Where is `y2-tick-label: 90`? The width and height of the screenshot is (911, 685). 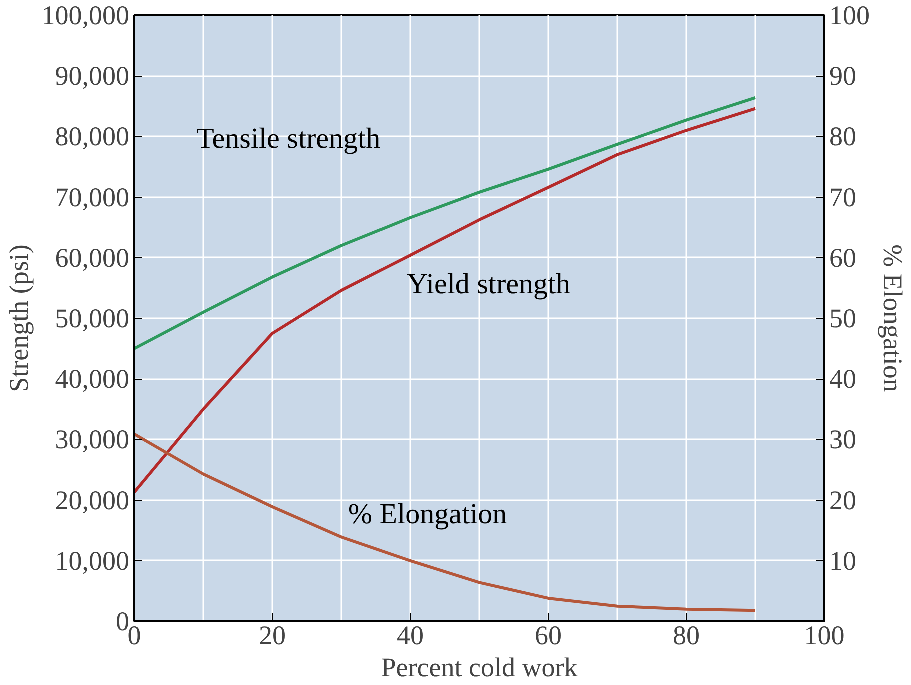
y2-tick-label: 90 is located at coordinates (843, 76).